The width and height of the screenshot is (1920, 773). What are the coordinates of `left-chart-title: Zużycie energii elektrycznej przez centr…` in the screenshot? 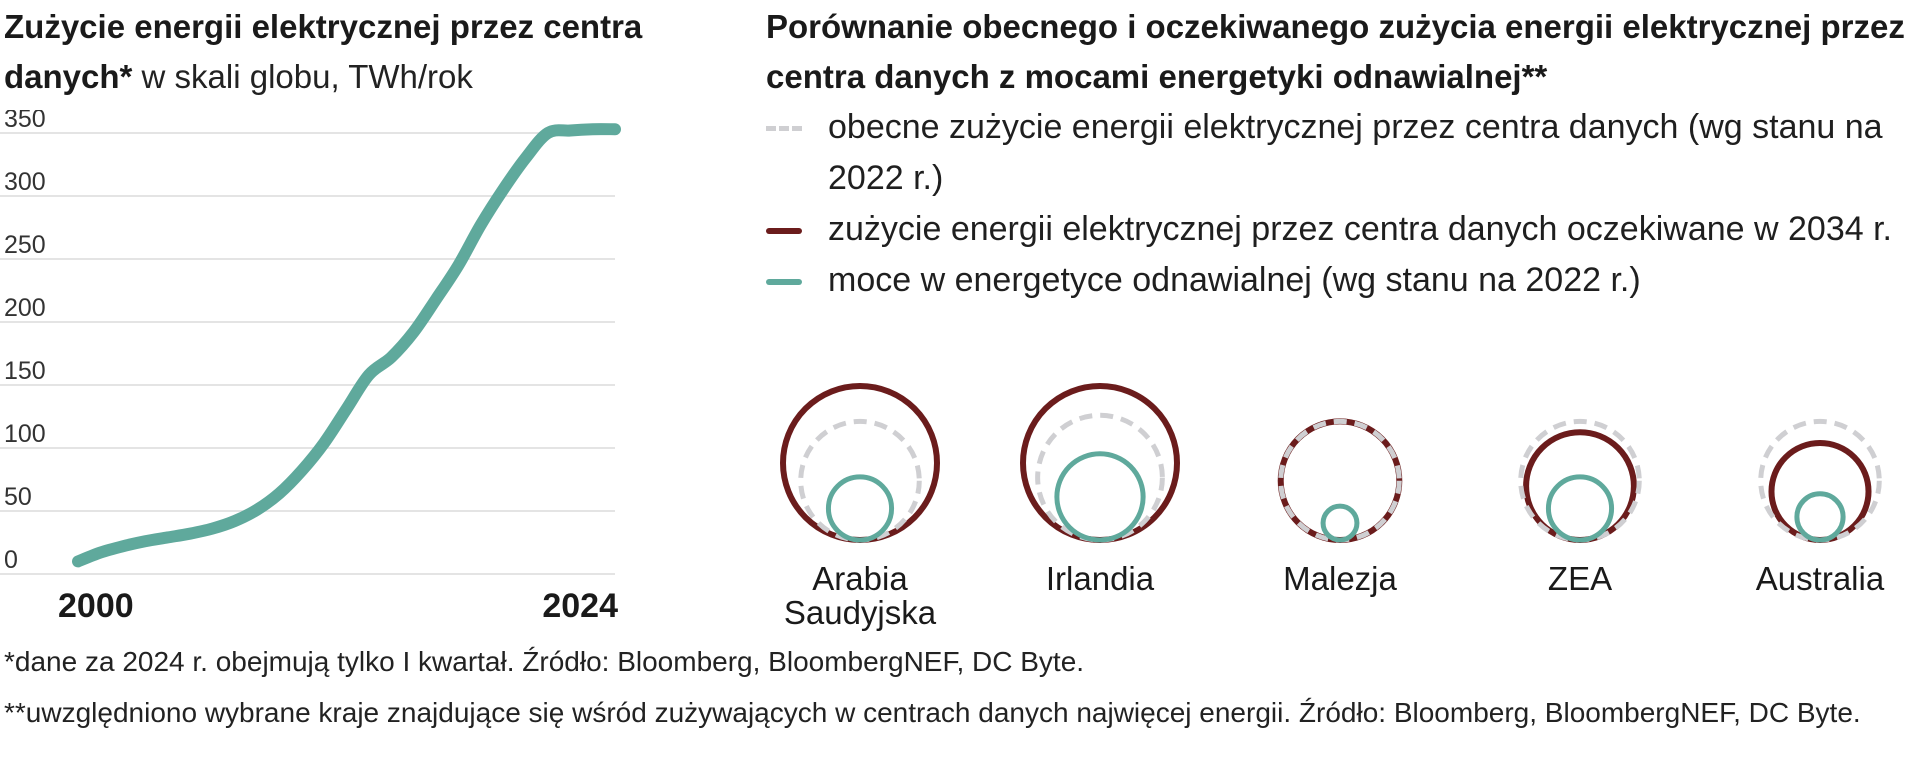 It's located at (364, 52).